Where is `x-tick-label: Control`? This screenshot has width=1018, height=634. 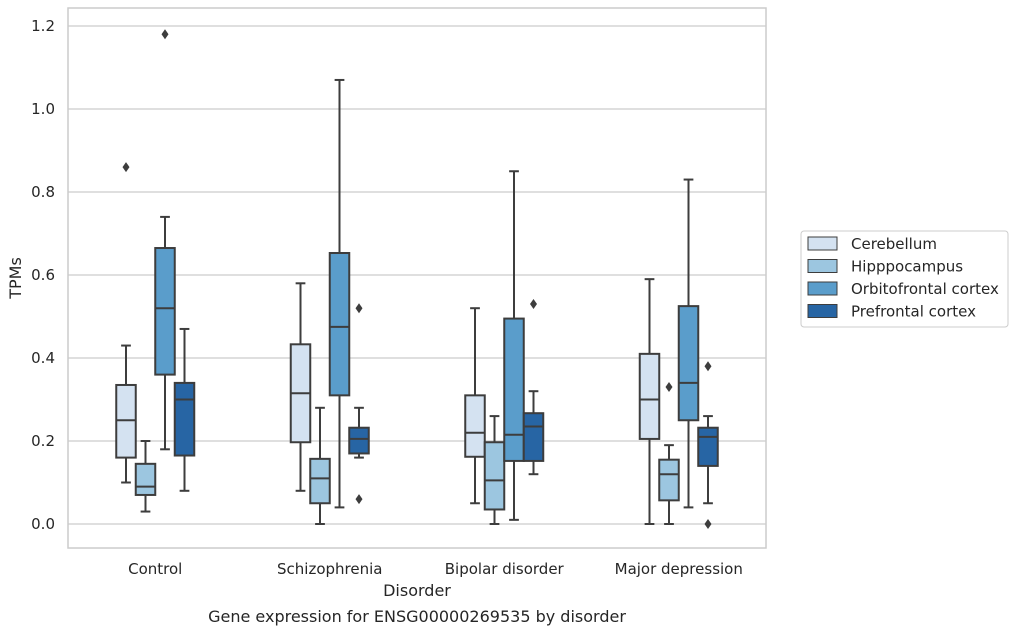
x-tick-label: Control is located at coordinates (155, 569).